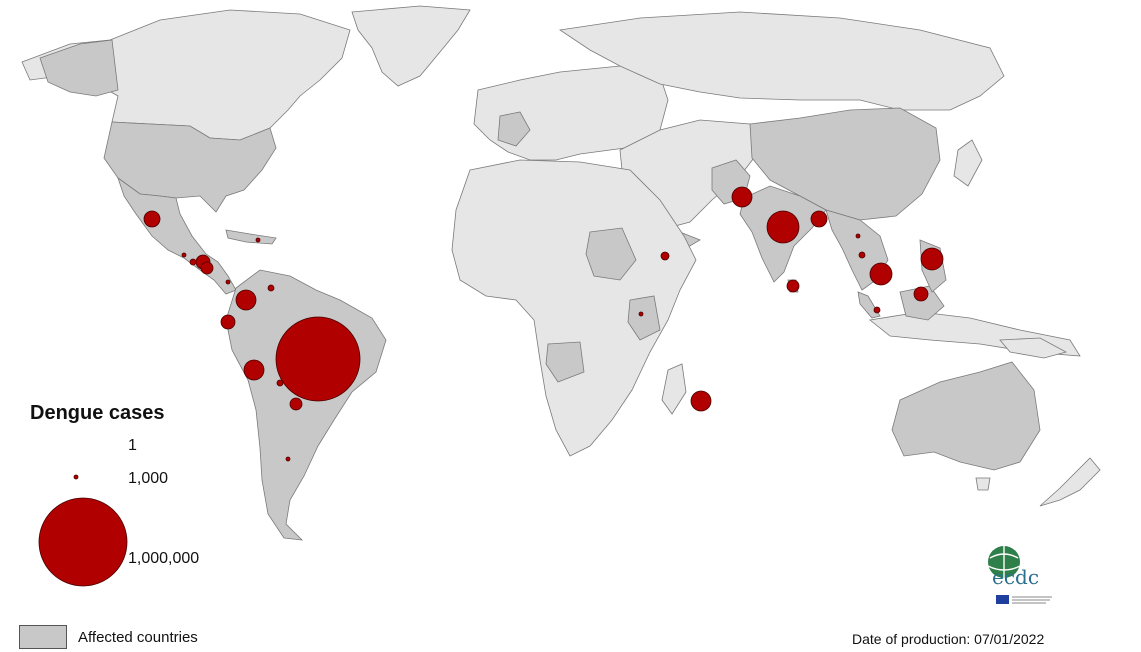 Image resolution: width=1141 pixels, height=652 pixels. What do you see at coordinates (966, 416) in the screenshot?
I see `land-australia` at bounding box center [966, 416].